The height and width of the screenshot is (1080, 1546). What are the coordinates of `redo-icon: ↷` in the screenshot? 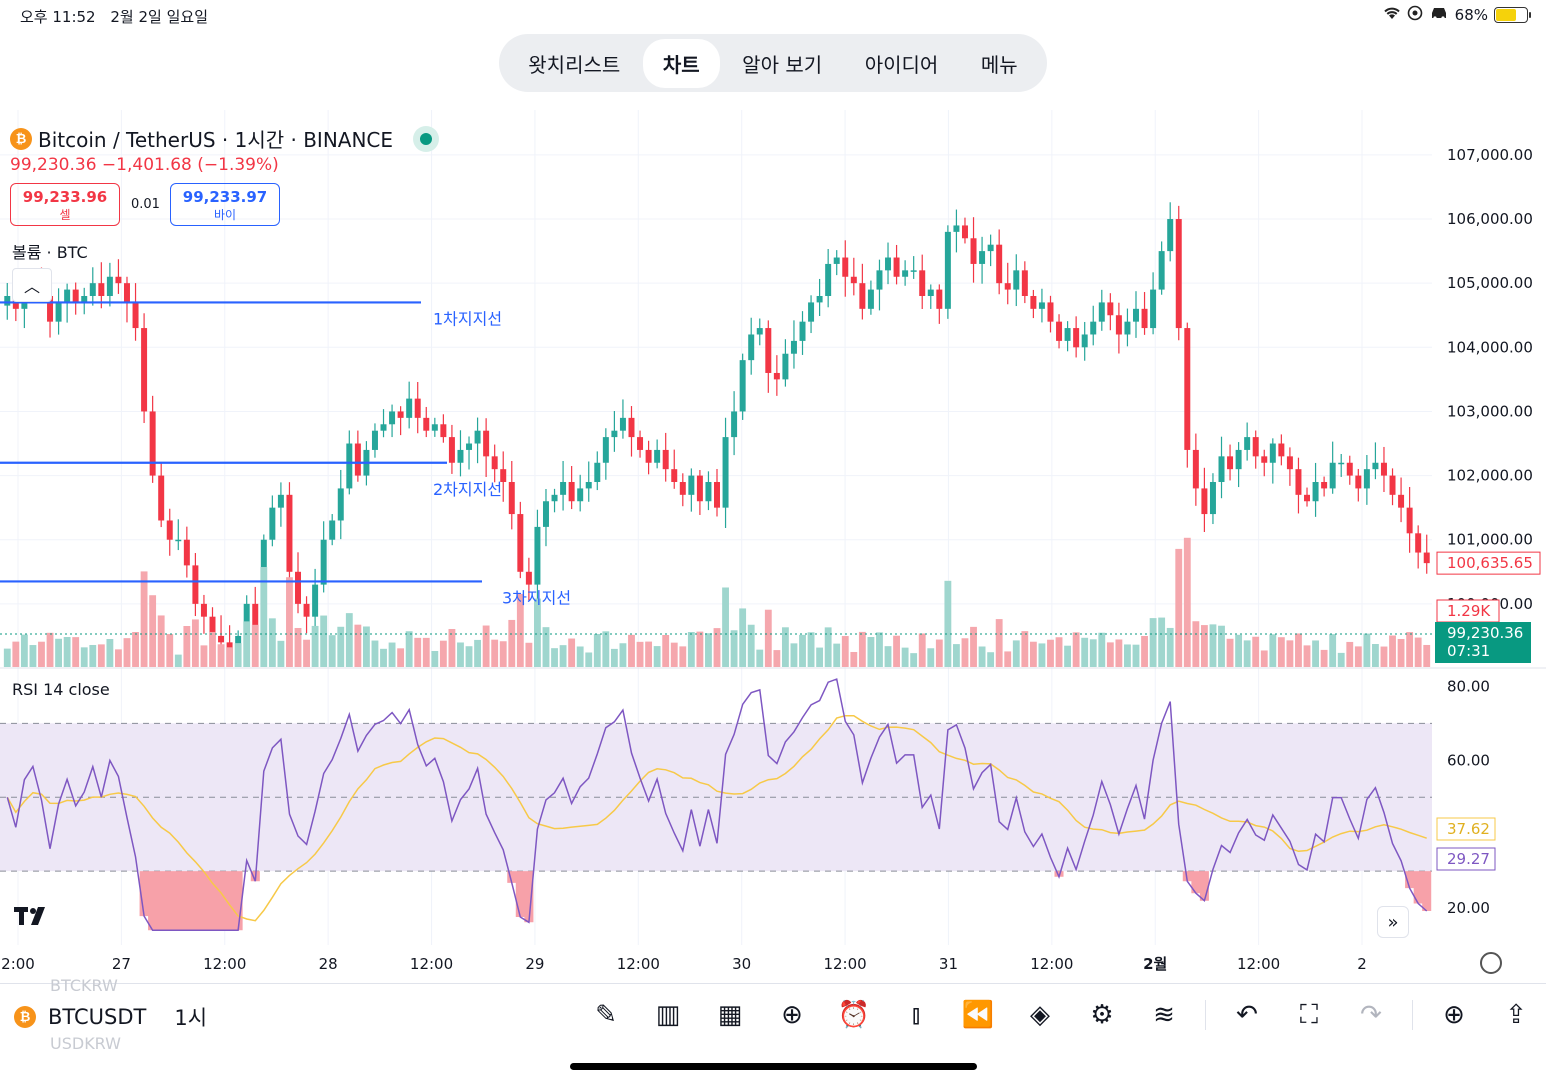 It's located at (1371, 1015).